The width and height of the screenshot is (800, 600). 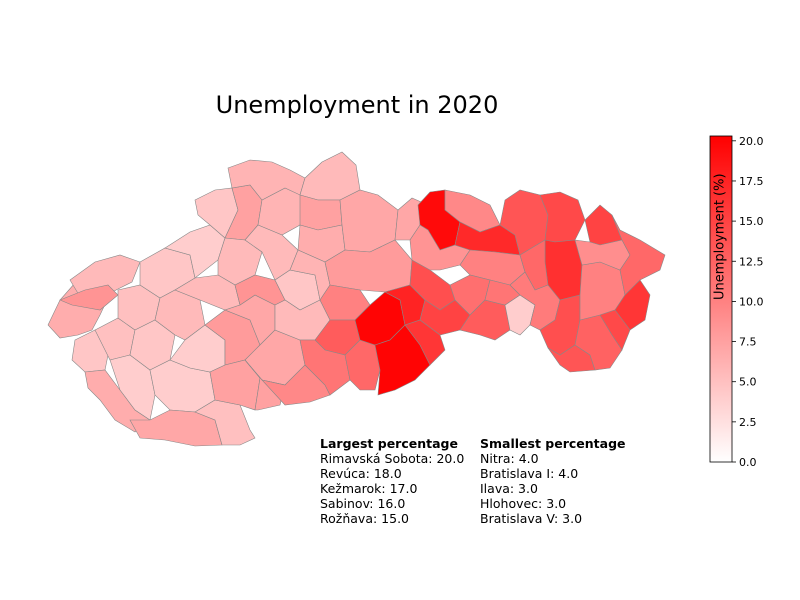 I want to click on colorbar-tick-label: 15.0, so click(x=751, y=221).